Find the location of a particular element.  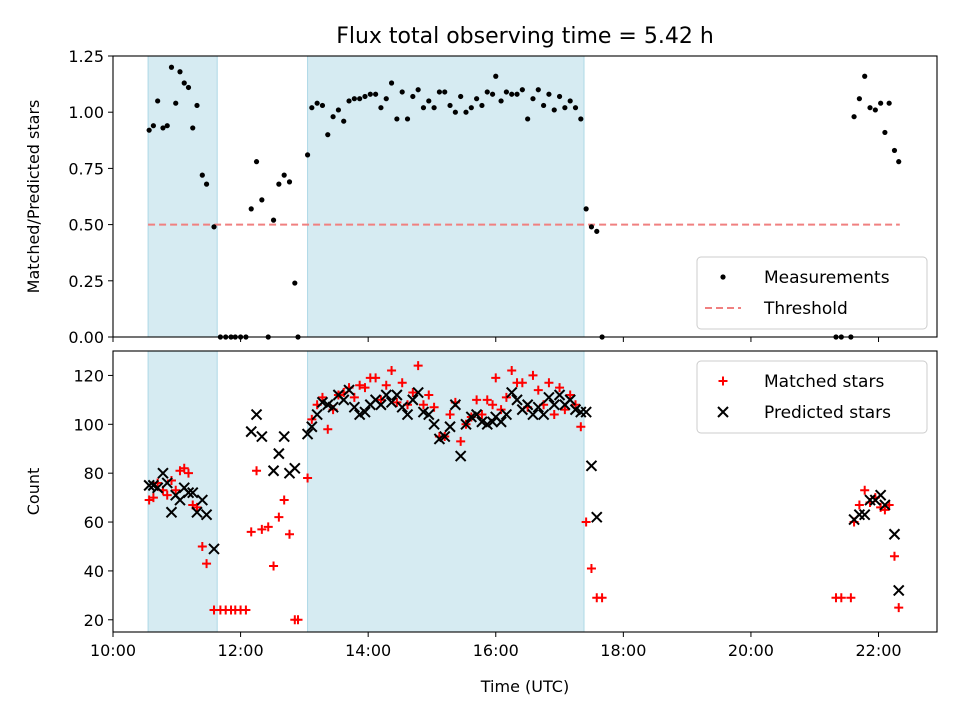

y-tick-label: 120 is located at coordinates (88, 375).